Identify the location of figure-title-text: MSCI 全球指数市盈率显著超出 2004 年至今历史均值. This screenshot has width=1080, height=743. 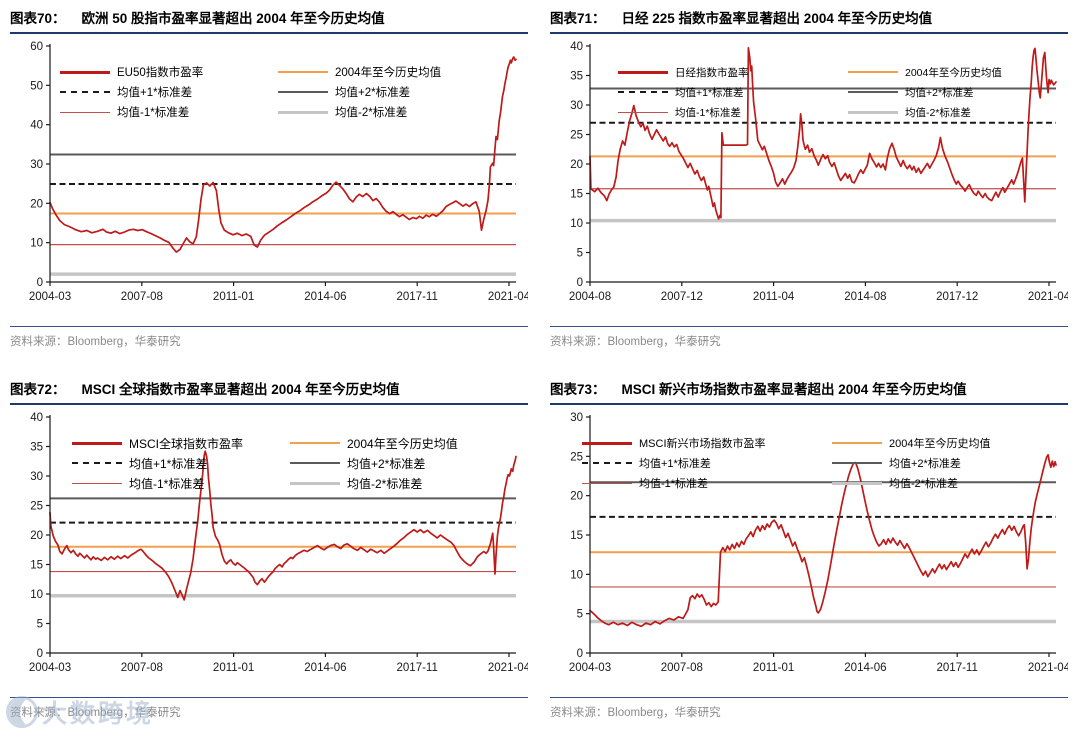
(240, 389).